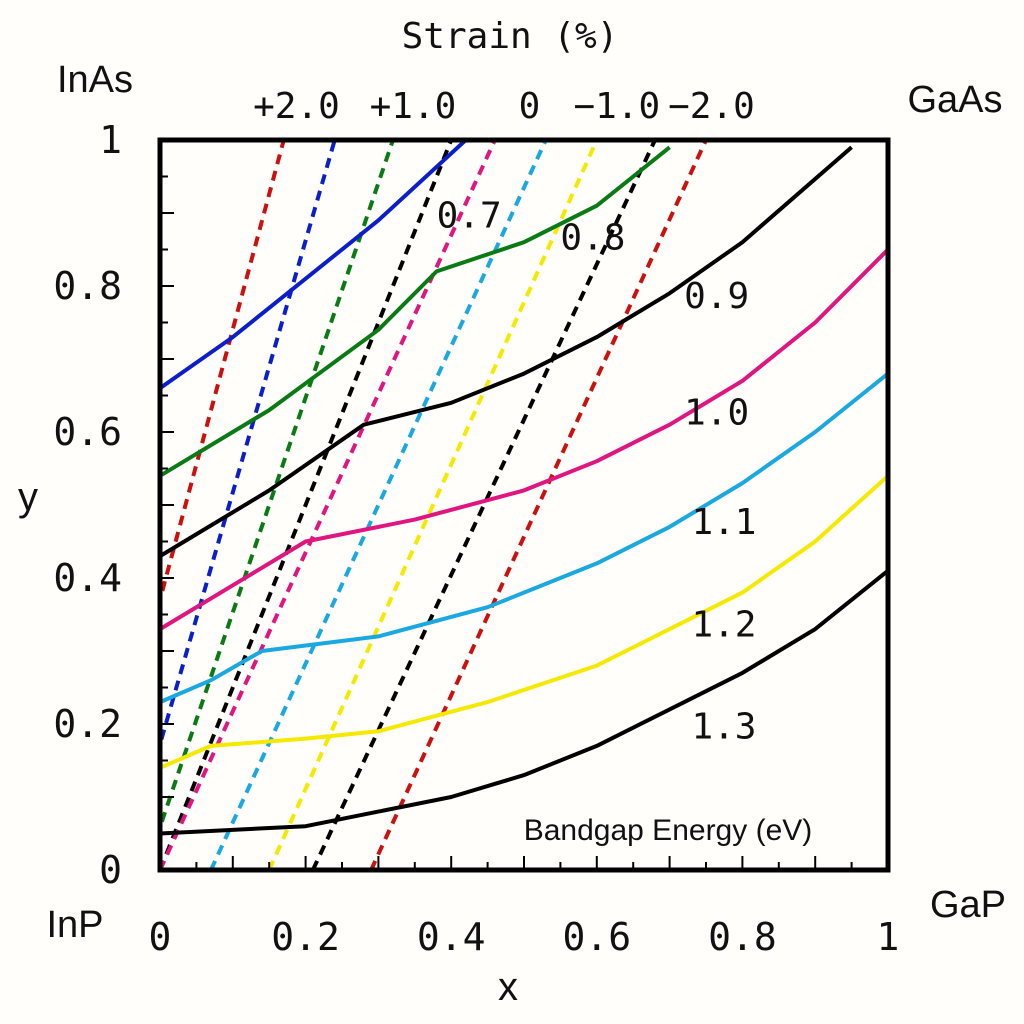 This screenshot has width=1024, height=1024. I want to click on corner-label-gap: GaP, so click(968, 905).